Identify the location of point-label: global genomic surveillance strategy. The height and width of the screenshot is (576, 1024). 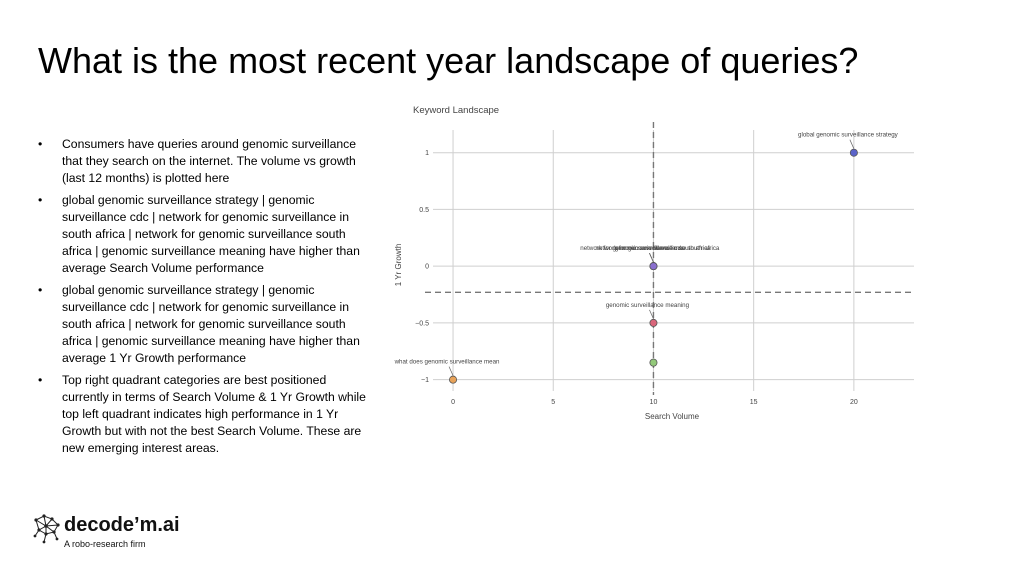
(848, 135).